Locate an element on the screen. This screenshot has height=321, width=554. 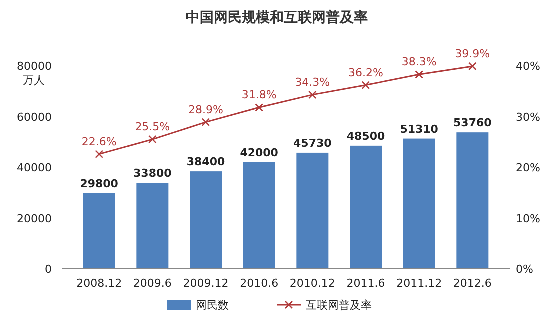
data-label: 45730 is located at coordinates (313, 143).